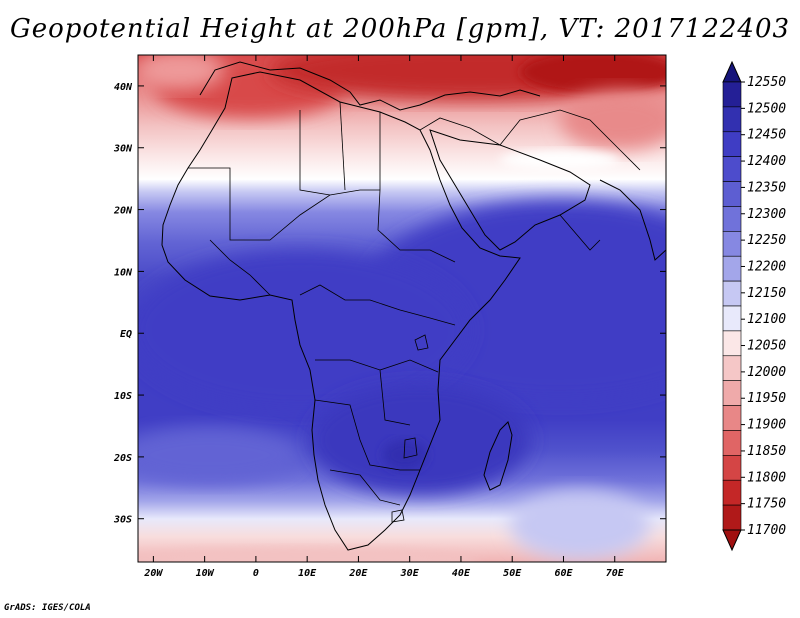 Image resolution: width=800 pixels, height=618 pixels. Describe the element at coordinates (766, 187) in the screenshot. I see `colorbar-label: 12350` at that location.